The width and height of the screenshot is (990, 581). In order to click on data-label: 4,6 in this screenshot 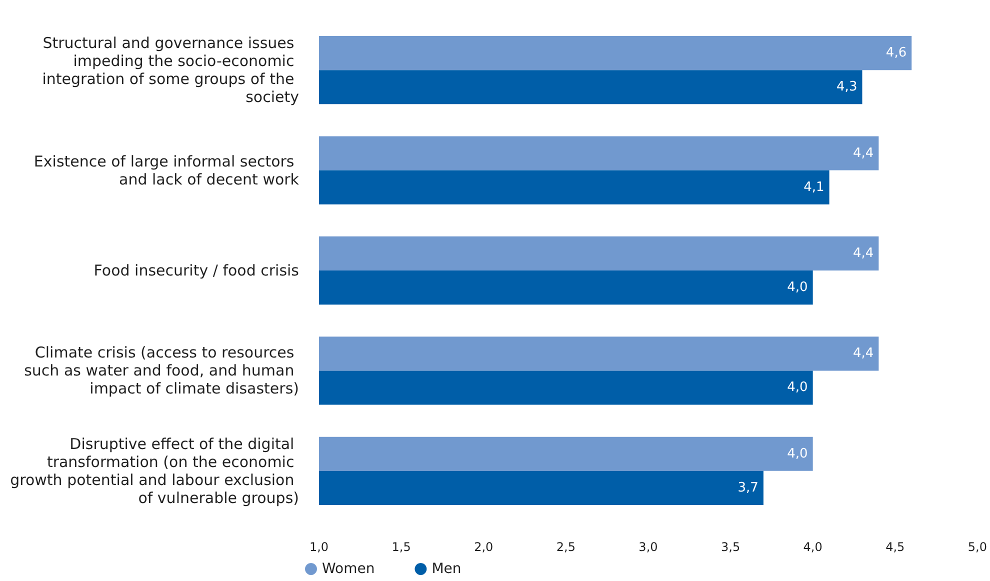, I will do `click(896, 53)`.